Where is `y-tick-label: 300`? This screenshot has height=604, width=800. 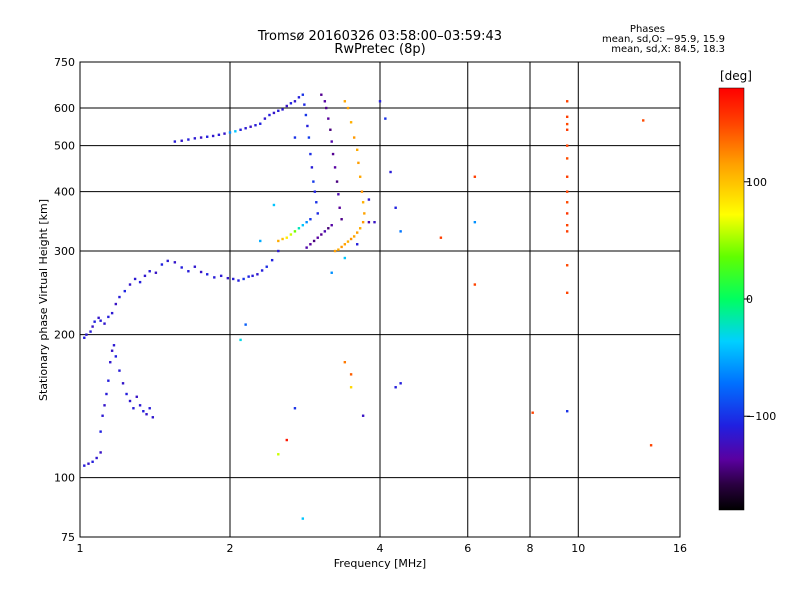
y-tick-label: 300 is located at coordinates (64, 251).